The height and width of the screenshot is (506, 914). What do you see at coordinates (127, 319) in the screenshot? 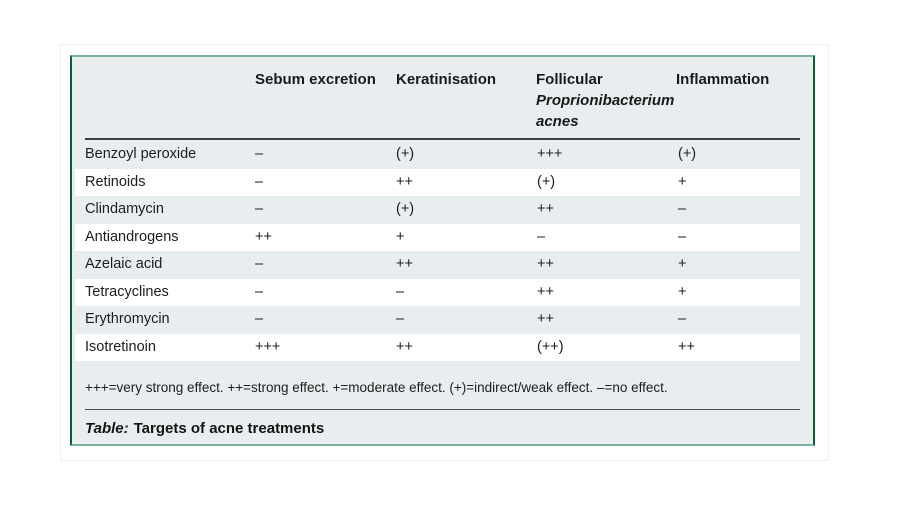
I see `row-label: Erythromycin` at bounding box center [127, 319].